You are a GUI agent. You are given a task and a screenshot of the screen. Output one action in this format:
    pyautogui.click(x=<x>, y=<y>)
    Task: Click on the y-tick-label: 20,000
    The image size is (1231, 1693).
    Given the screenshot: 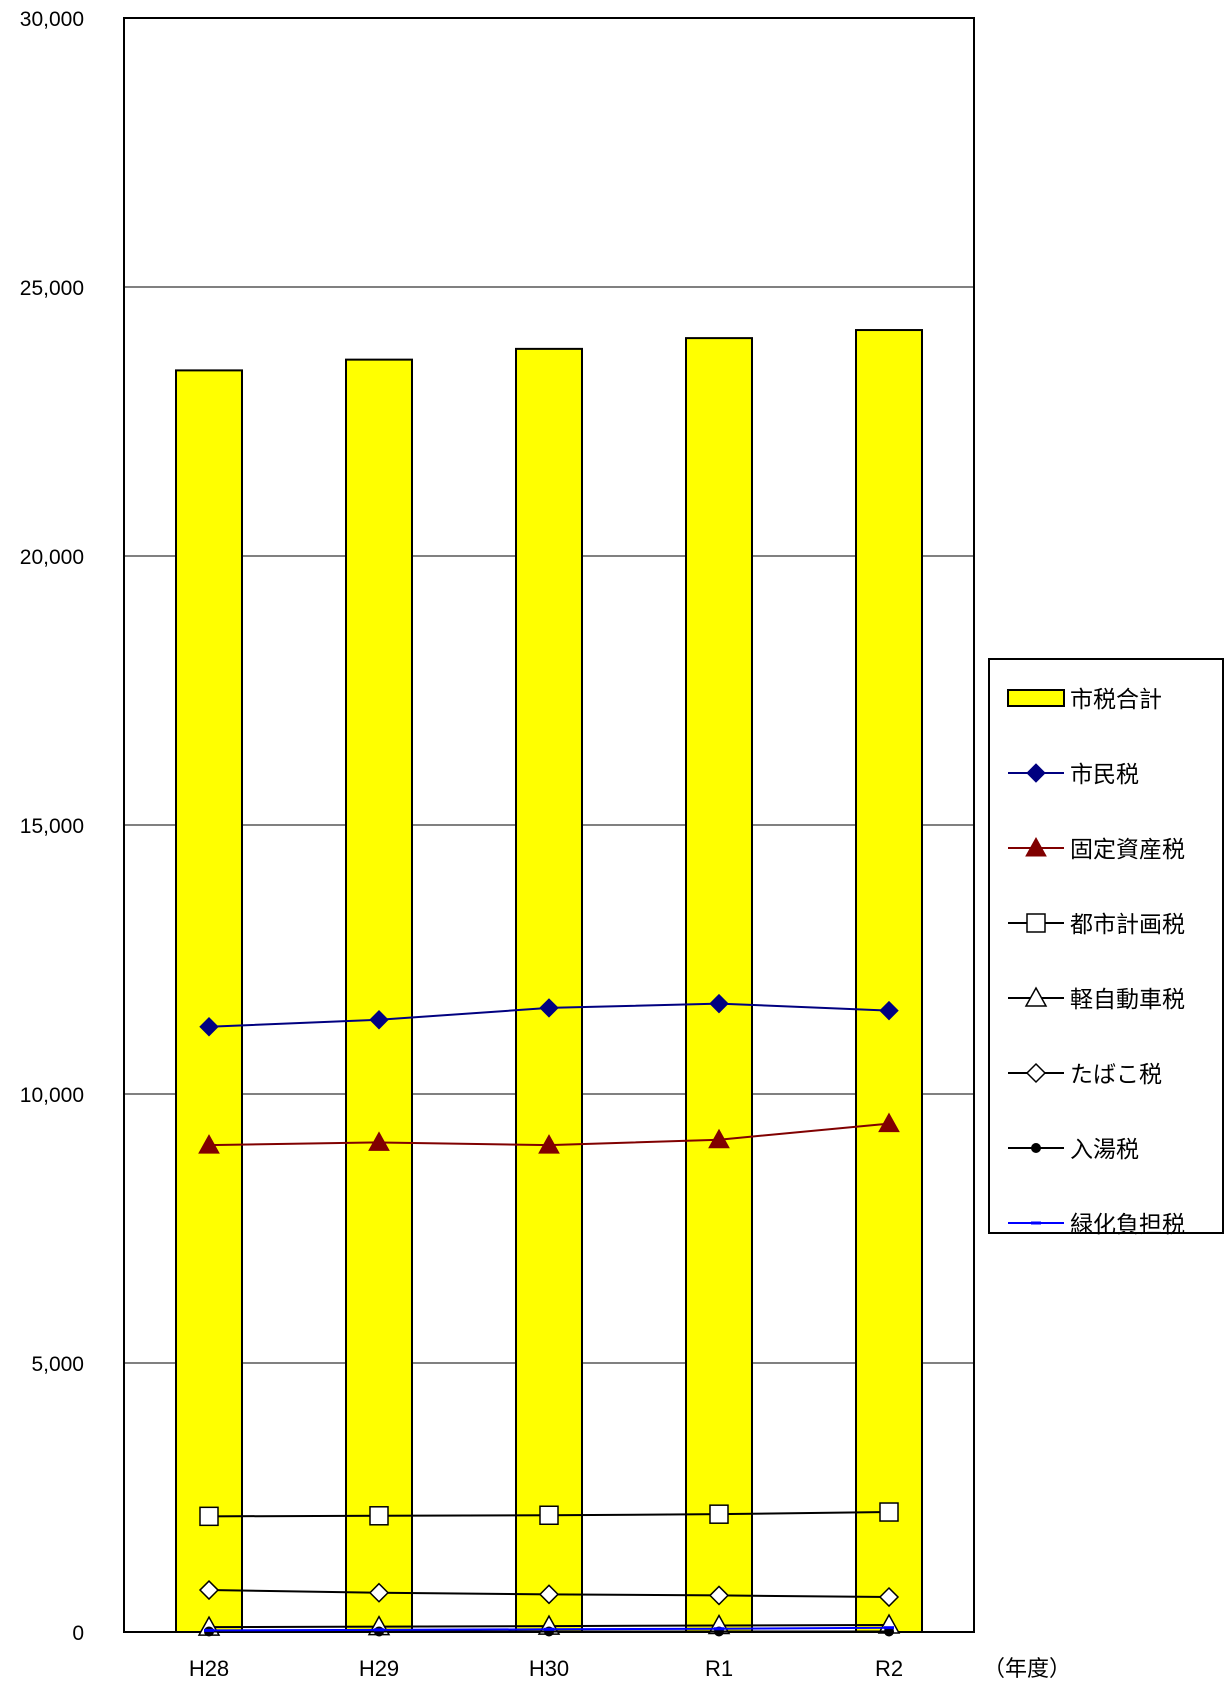 What is the action you would take?
    pyautogui.click(x=52, y=557)
    